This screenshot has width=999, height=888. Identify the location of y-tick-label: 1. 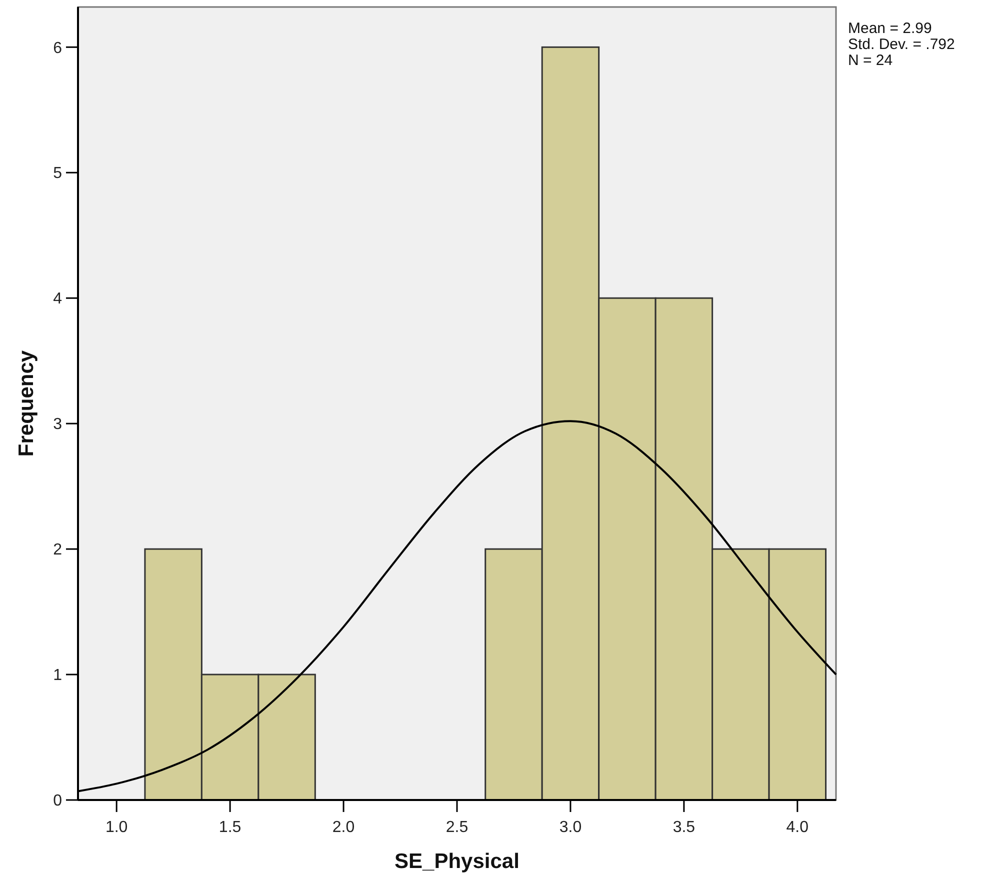
(57, 675).